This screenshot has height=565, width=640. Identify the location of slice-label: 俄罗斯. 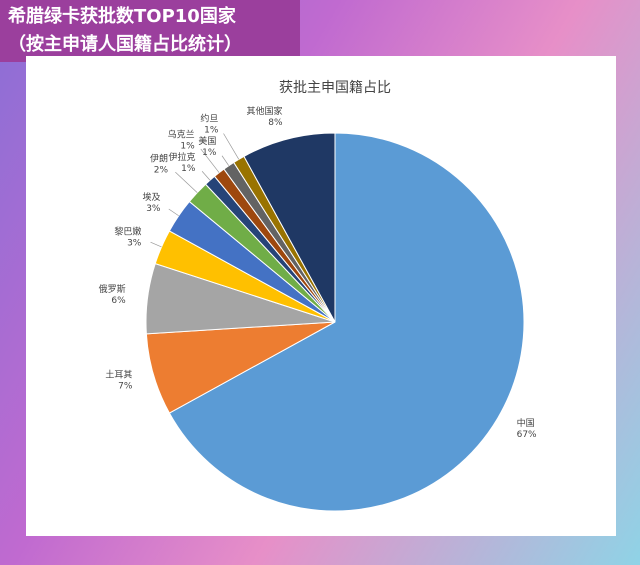
(112, 289).